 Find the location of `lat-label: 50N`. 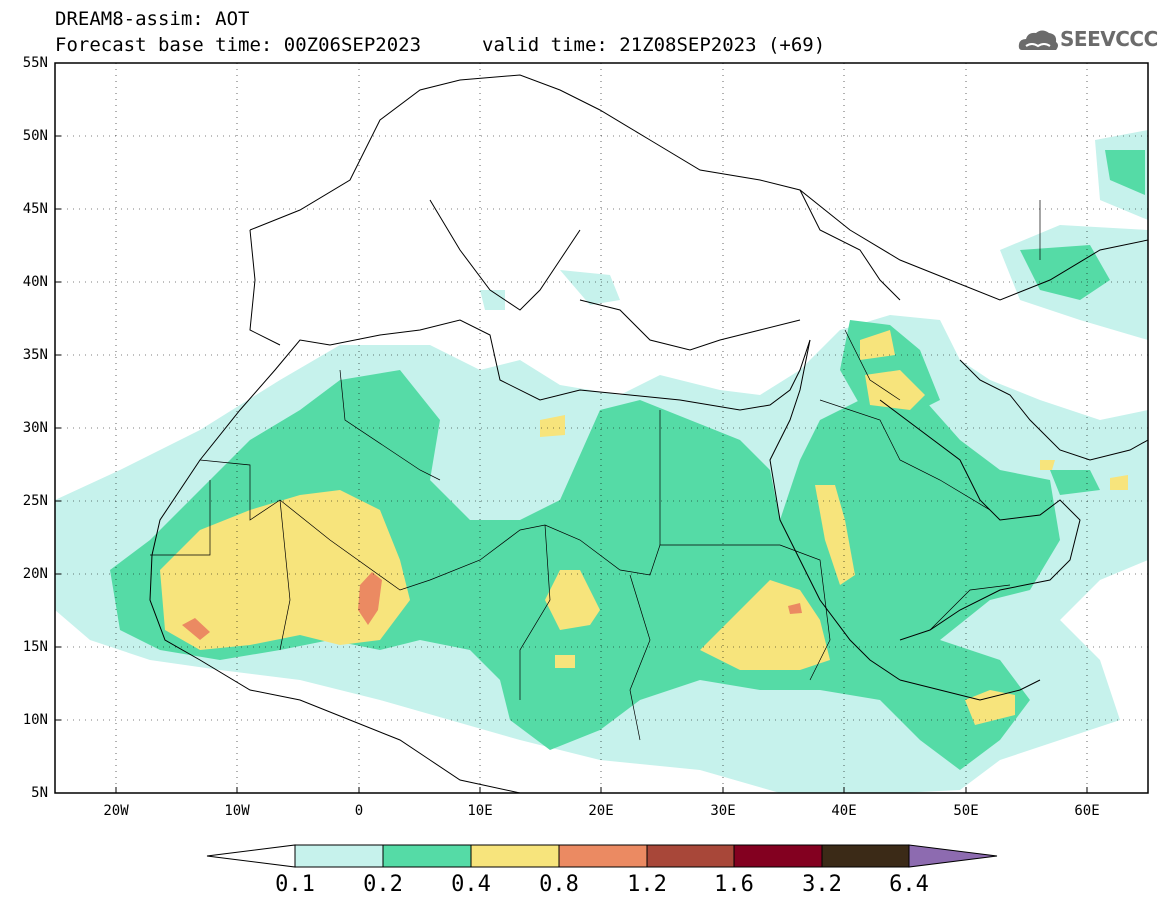

lat-label: 50N is located at coordinates (35, 136).